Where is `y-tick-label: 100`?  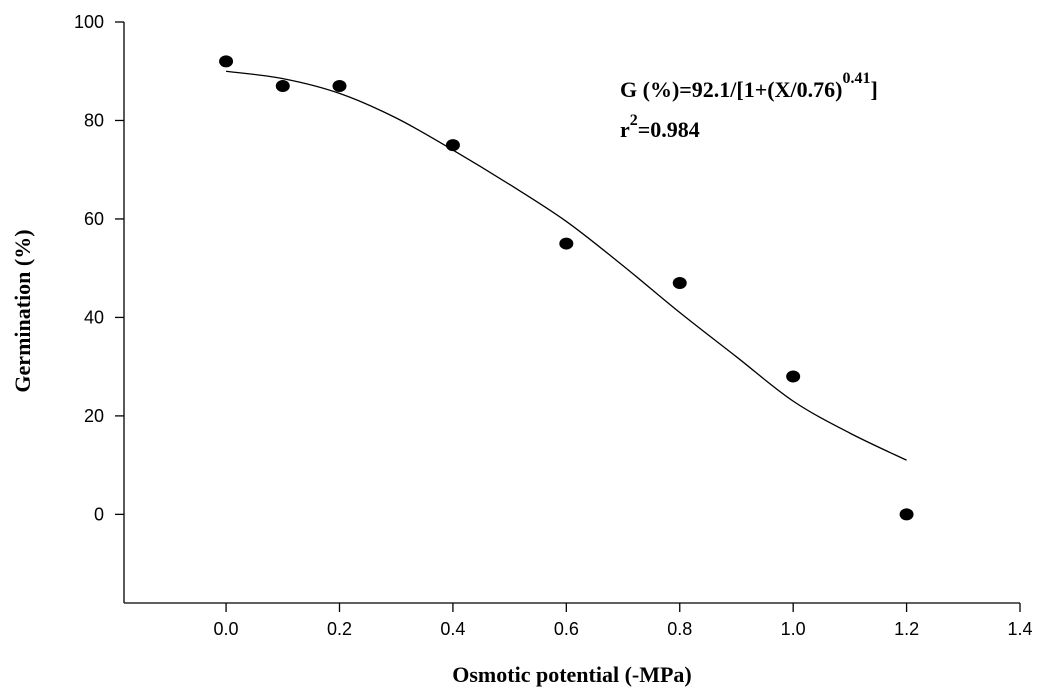
y-tick-label: 100 is located at coordinates (89, 22).